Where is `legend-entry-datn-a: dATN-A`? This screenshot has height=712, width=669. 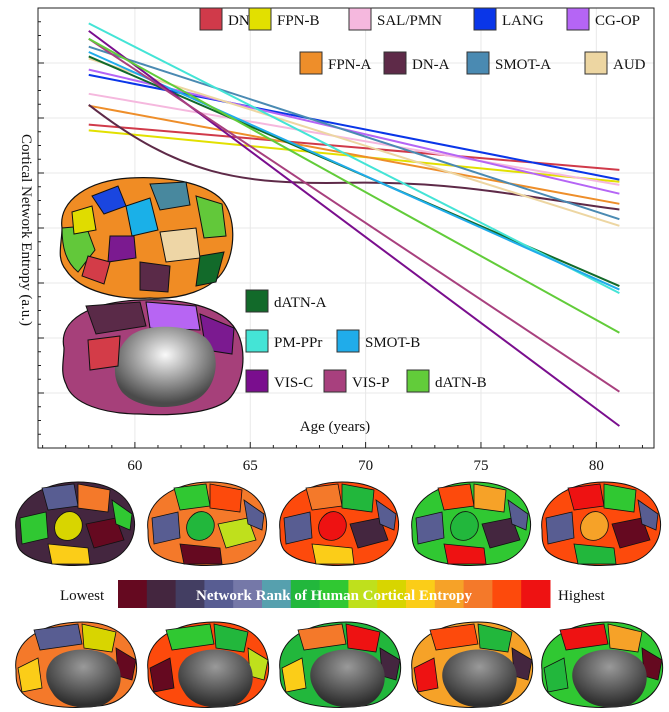
legend-entry-datn-a: dATN-A is located at coordinates (286, 301).